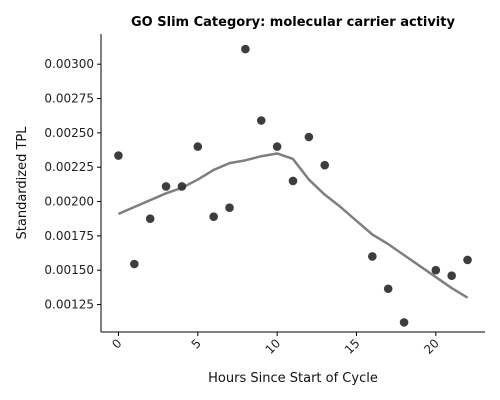 This screenshot has width=500, height=400. I want to click on y-tick-label: 0.00225, so click(69, 167).